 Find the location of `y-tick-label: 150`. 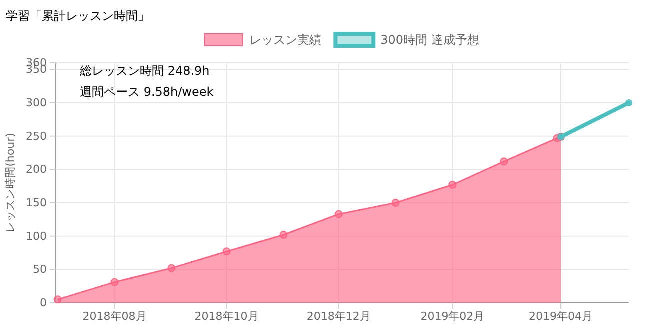

y-tick-label: 150 is located at coordinates (36, 203).